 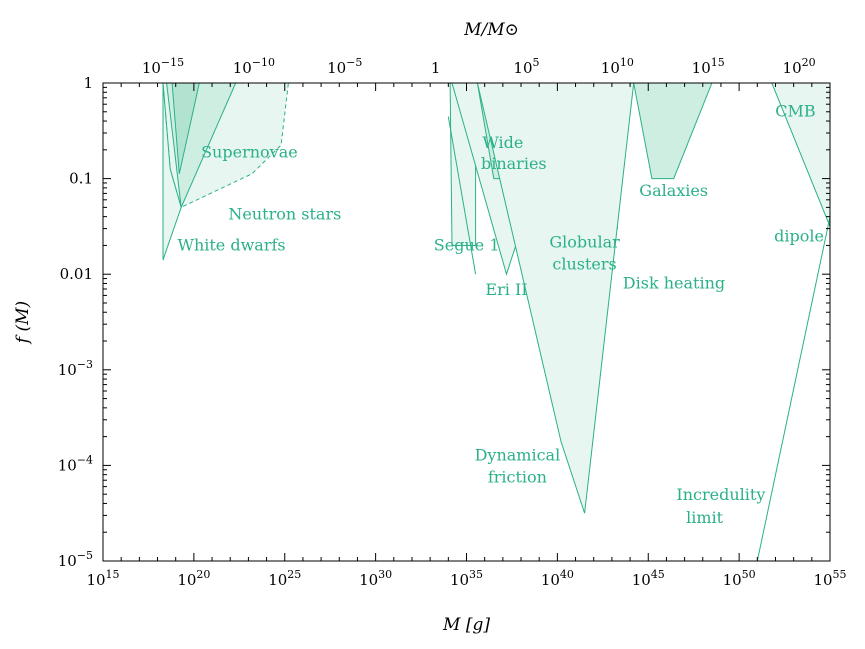 I want to click on top-tick-label: 10¹⁰, so click(x=617, y=66).